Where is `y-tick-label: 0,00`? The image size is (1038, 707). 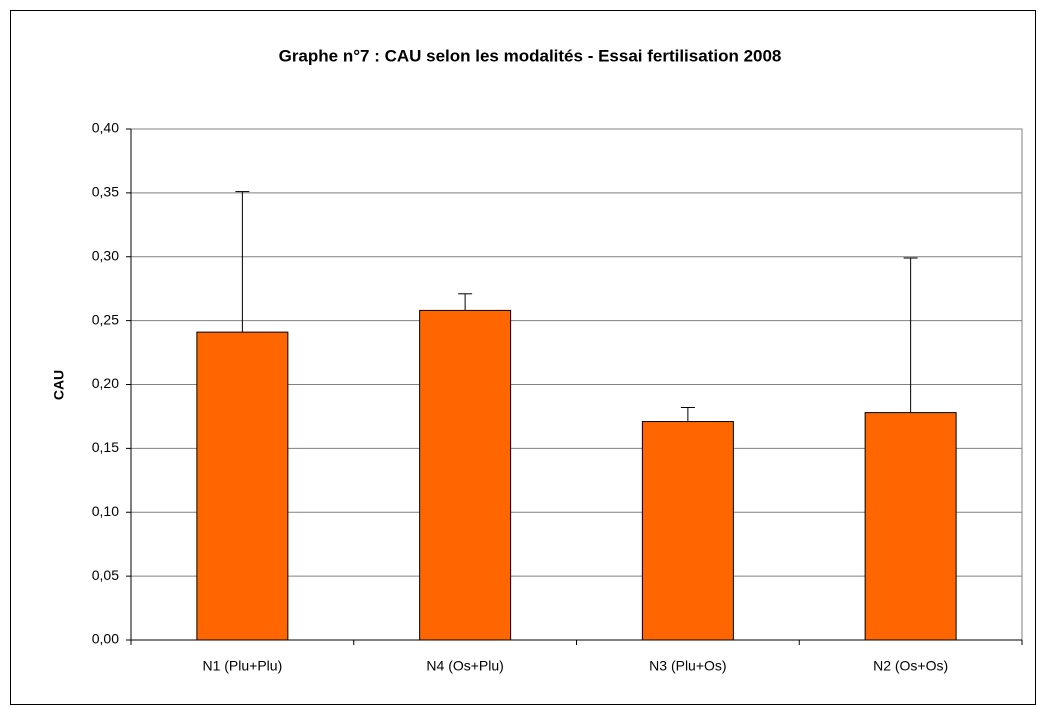 y-tick-label: 0,00 is located at coordinates (105, 639).